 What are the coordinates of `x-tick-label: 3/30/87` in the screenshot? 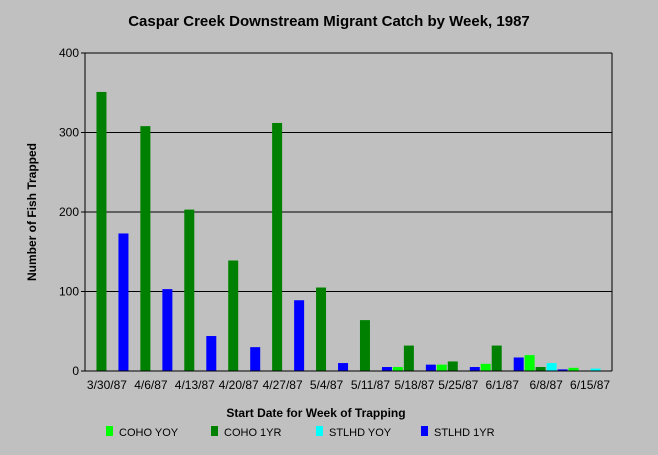 It's located at (107, 385).